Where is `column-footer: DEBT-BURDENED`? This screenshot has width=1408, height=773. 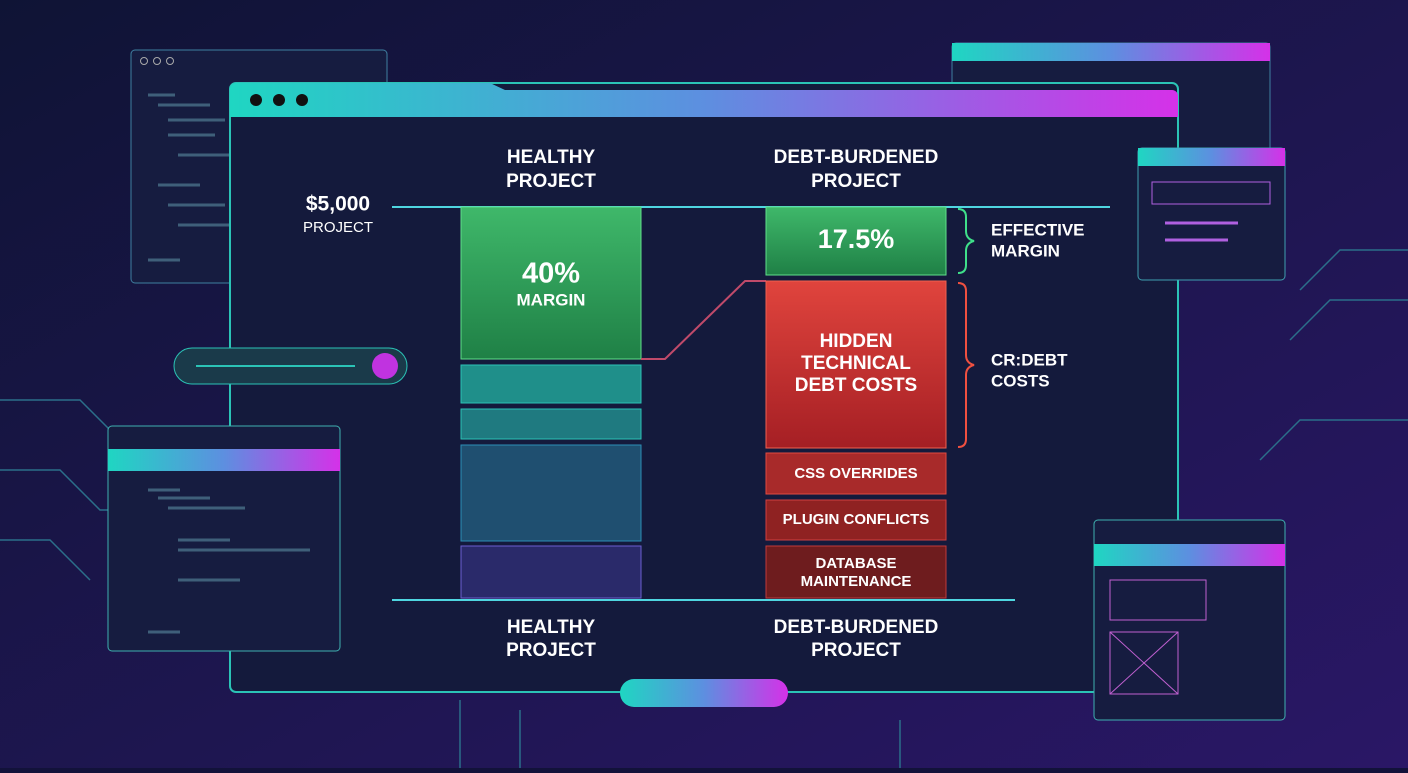 column-footer: DEBT-BURDENED is located at coordinates (856, 627).